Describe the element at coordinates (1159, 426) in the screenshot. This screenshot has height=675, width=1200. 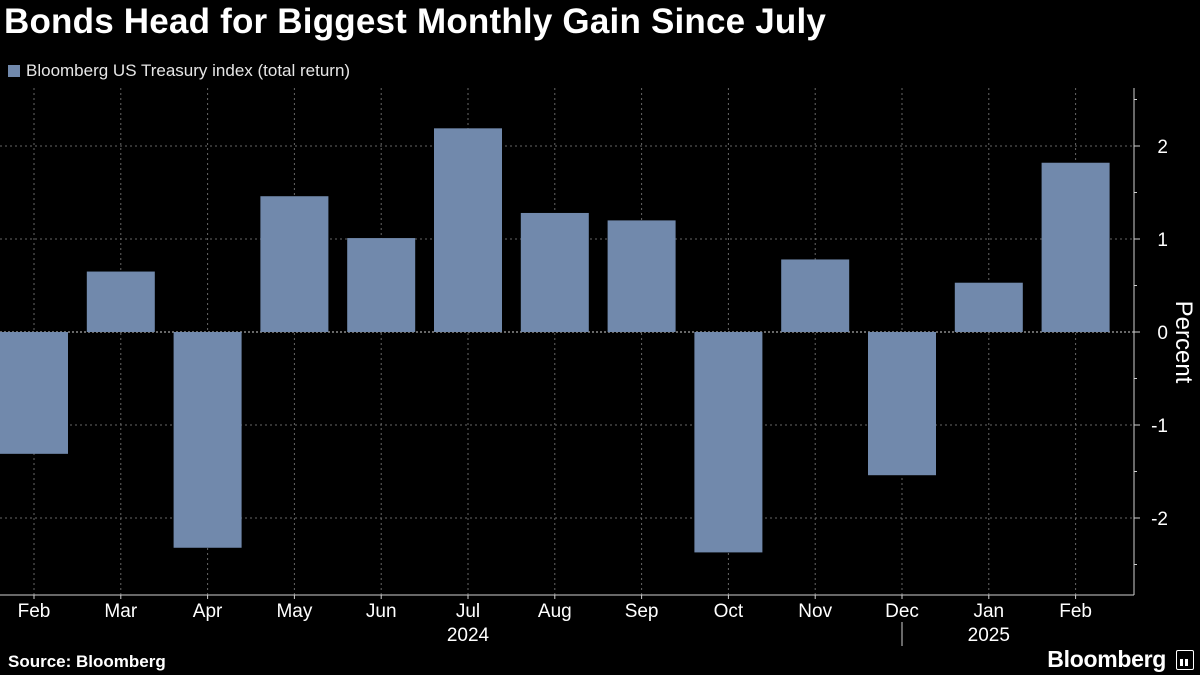
I see `y-tick-label: -1` at that location.